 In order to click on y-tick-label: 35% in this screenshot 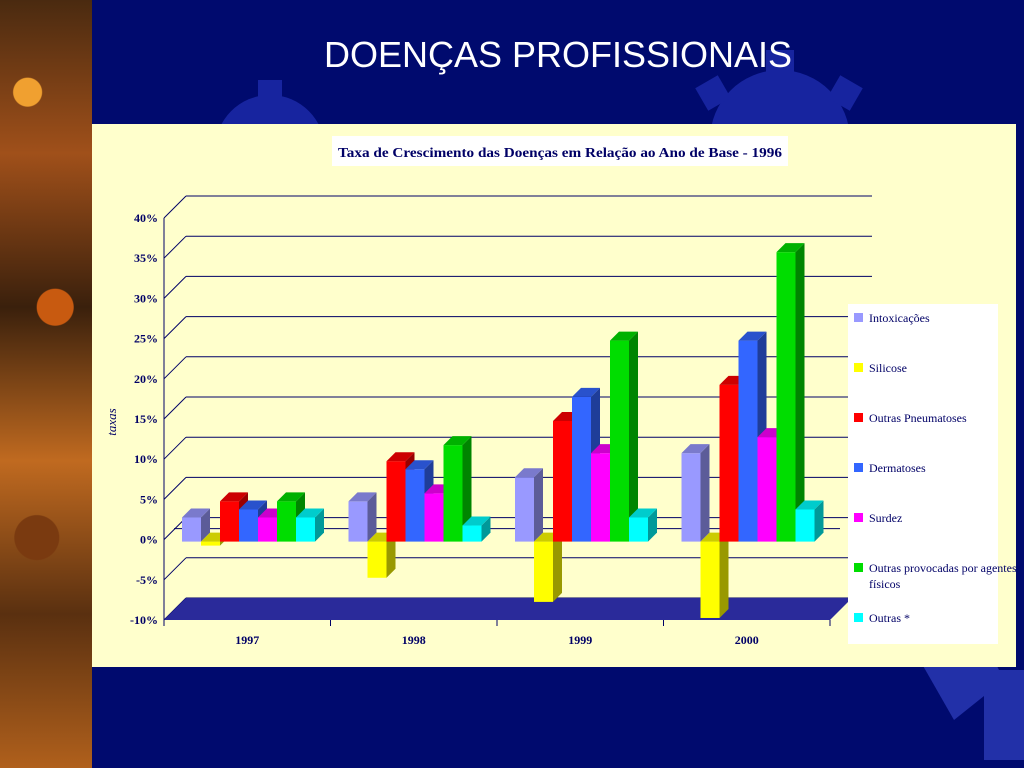, I will do `click(146, 258)`.